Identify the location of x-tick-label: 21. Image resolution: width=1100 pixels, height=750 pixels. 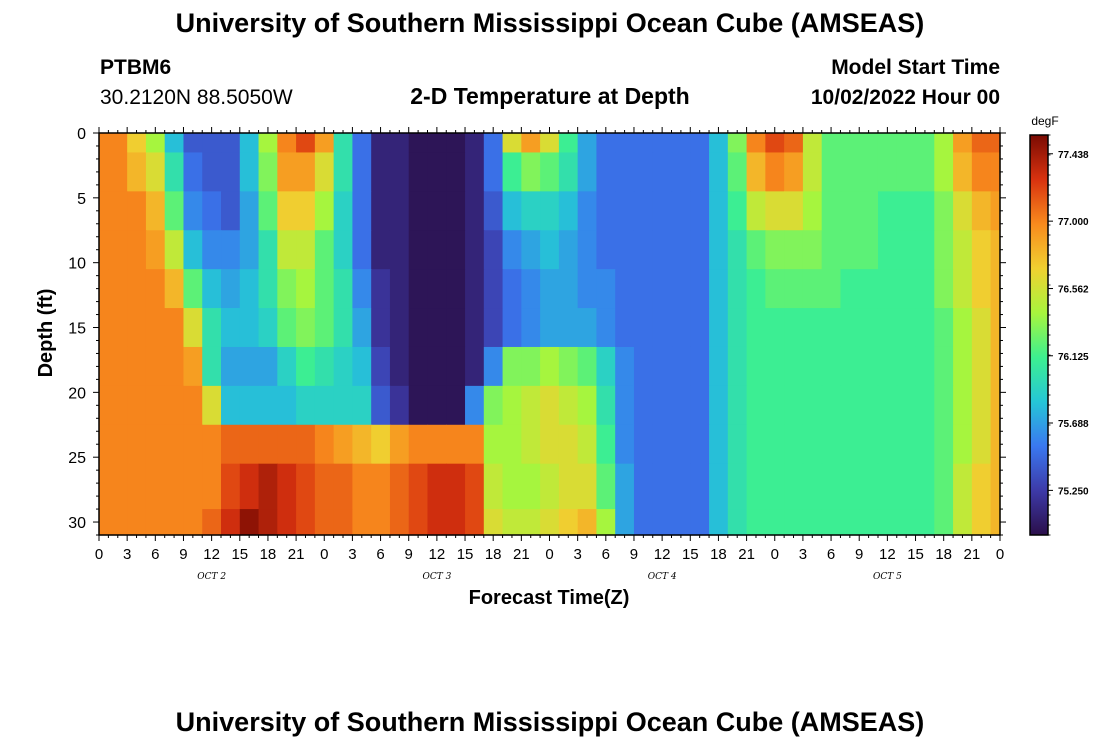
(521, 554).